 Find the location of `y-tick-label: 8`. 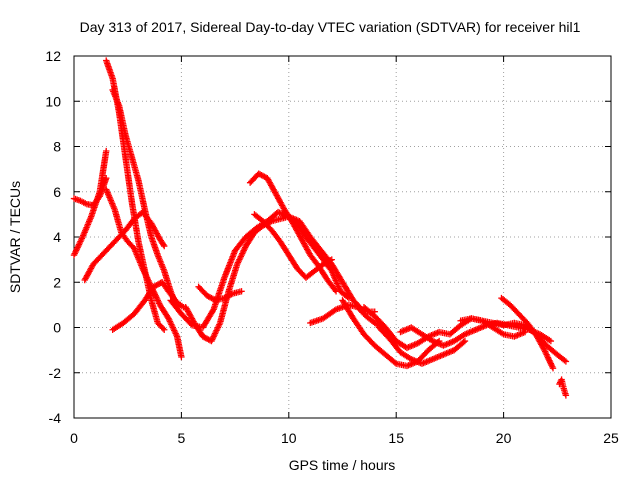

y-tick-label: 8 is located at coordinates (57, 147).